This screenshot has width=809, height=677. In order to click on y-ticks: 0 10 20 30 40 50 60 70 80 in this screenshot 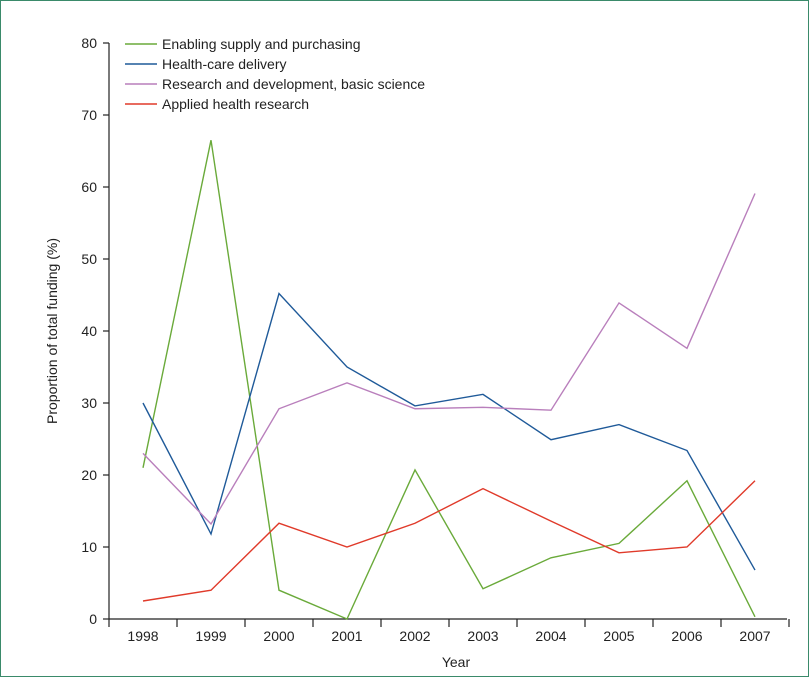, I will do `click(95, 331)`.